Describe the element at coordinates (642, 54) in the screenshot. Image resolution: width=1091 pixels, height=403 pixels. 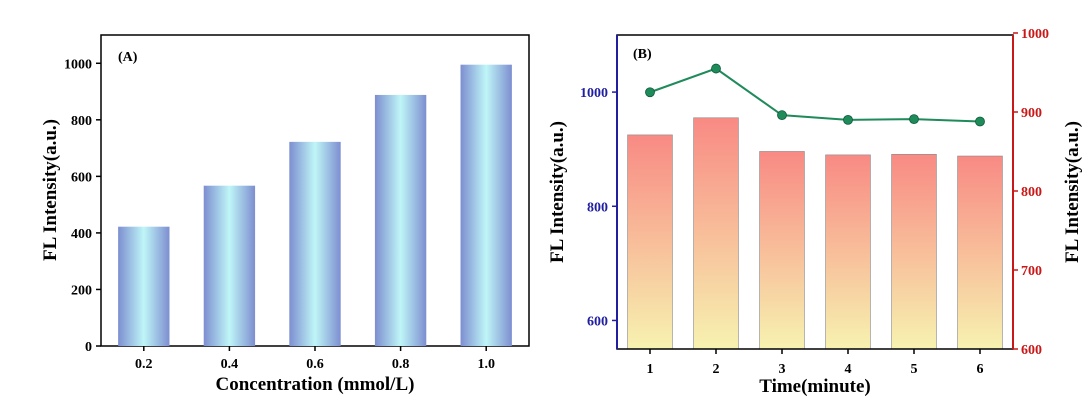
I see `chart-b-panel-label: (B)` at that location.